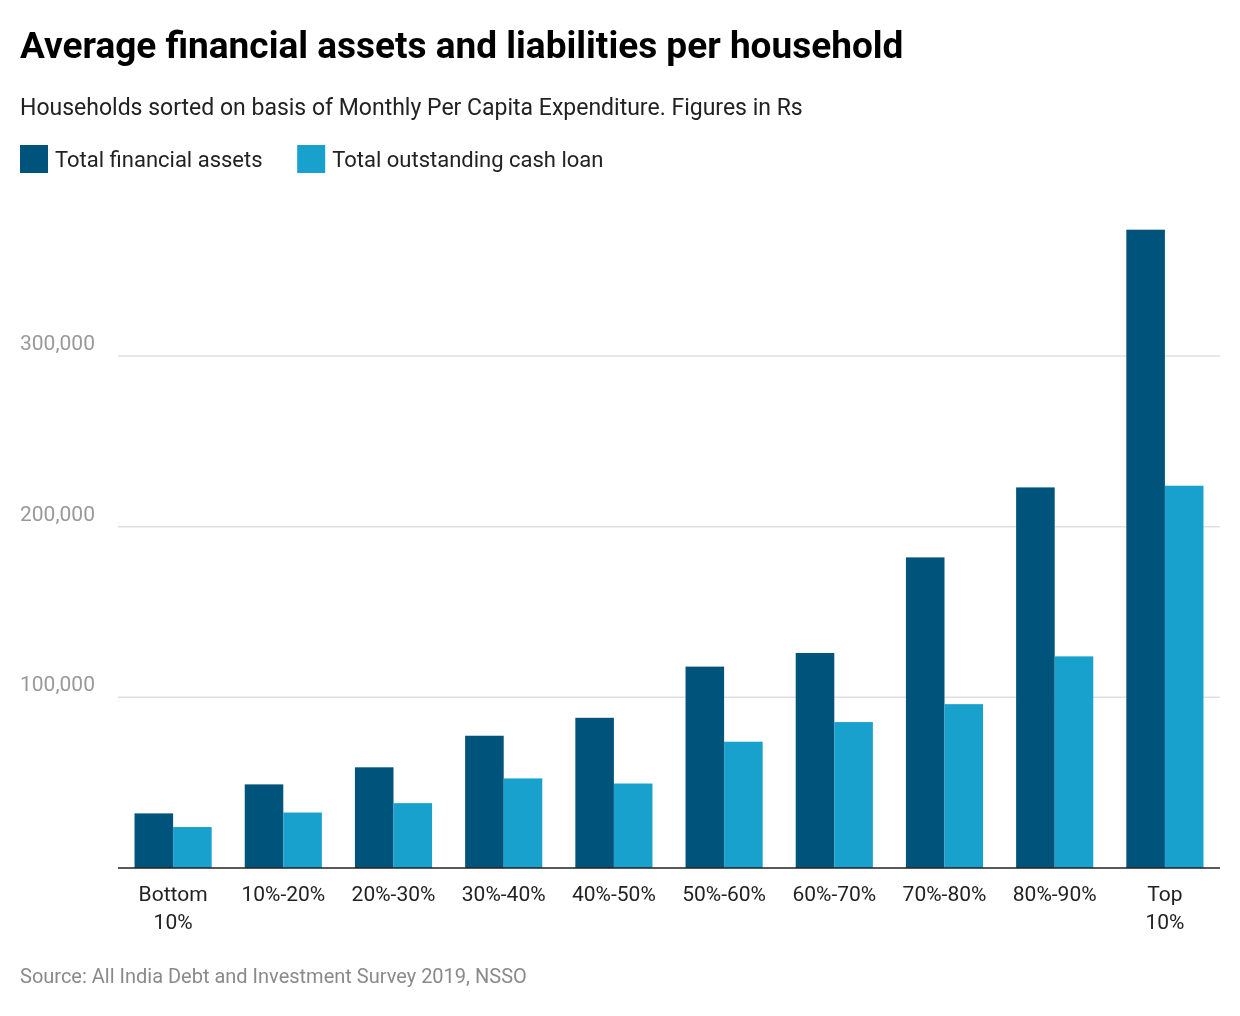 This screenshot has height=1016, width=1240. I want to click on source-note: Source: All India Debt and Investment Survey 2019, NSSO, so click(273, 976).